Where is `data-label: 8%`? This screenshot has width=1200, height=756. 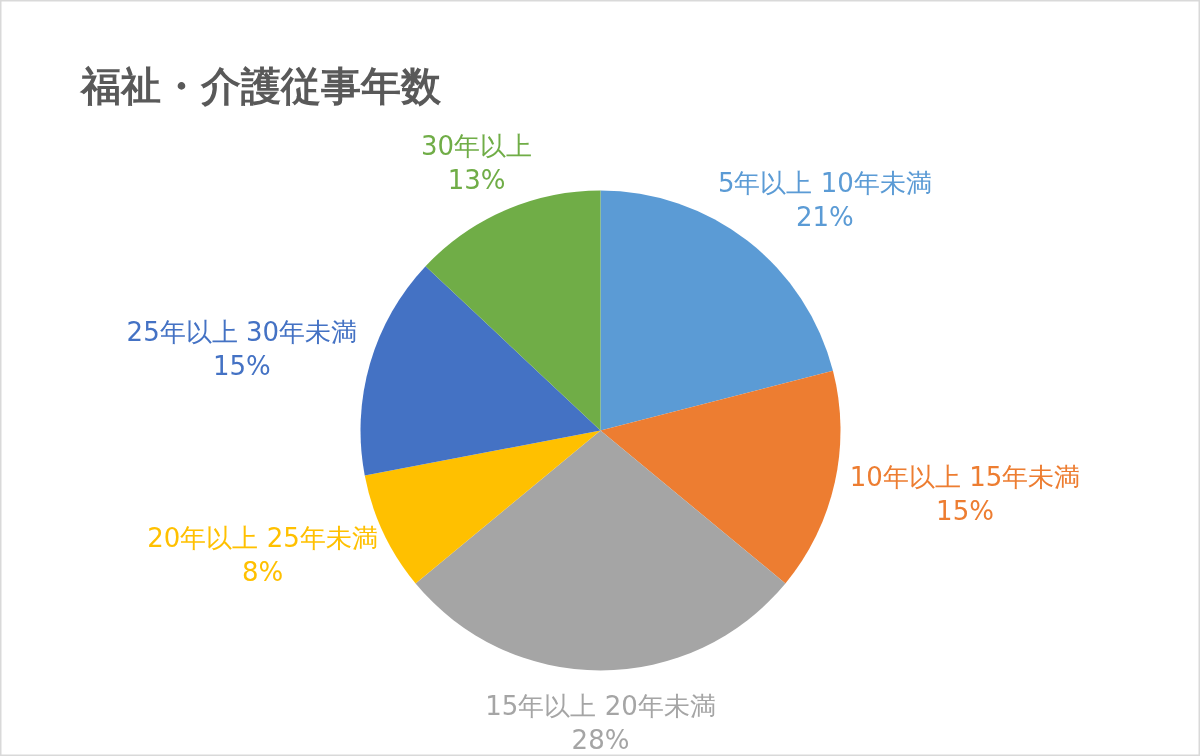
data-label: 8% is located at coordinates (262, 571).